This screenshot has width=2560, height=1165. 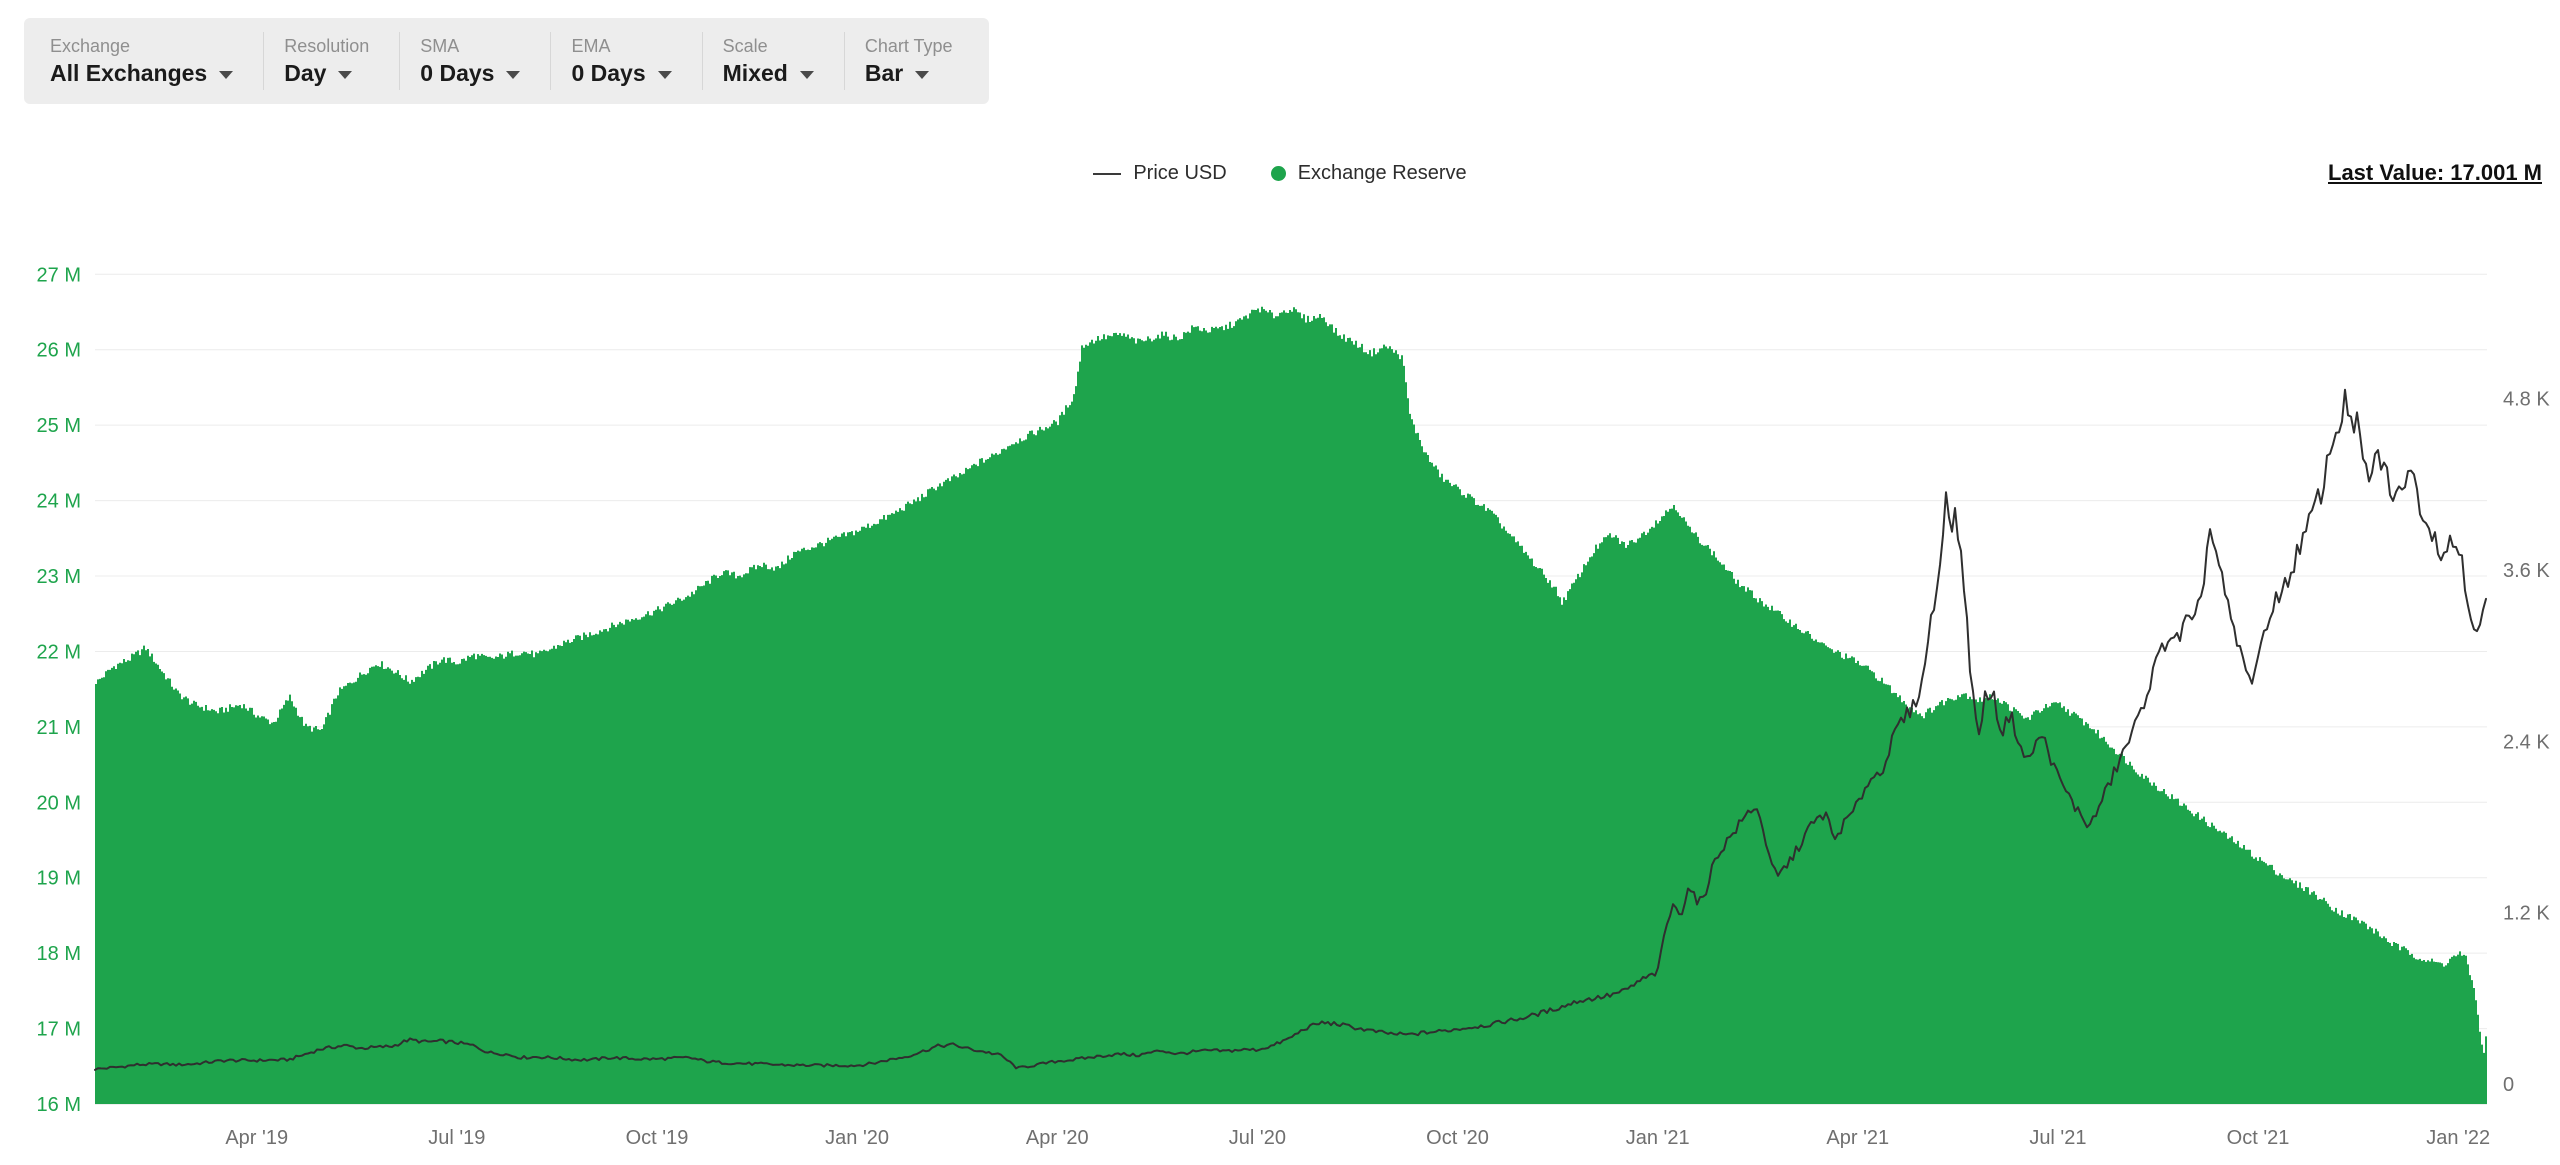 What do you see at coordinates (90, 46) in the screenshot?
I see `exchange-label: Exchange` at bounding box center [90, 46].